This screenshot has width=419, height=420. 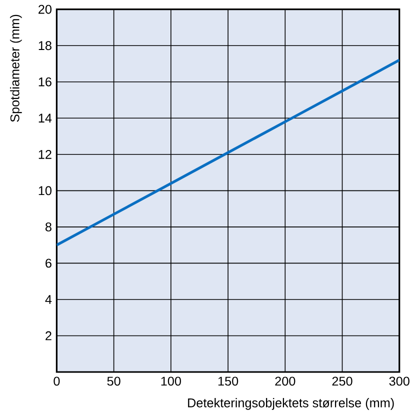 I want to click on x-tick-label: 250, so click(x=342, y=381).